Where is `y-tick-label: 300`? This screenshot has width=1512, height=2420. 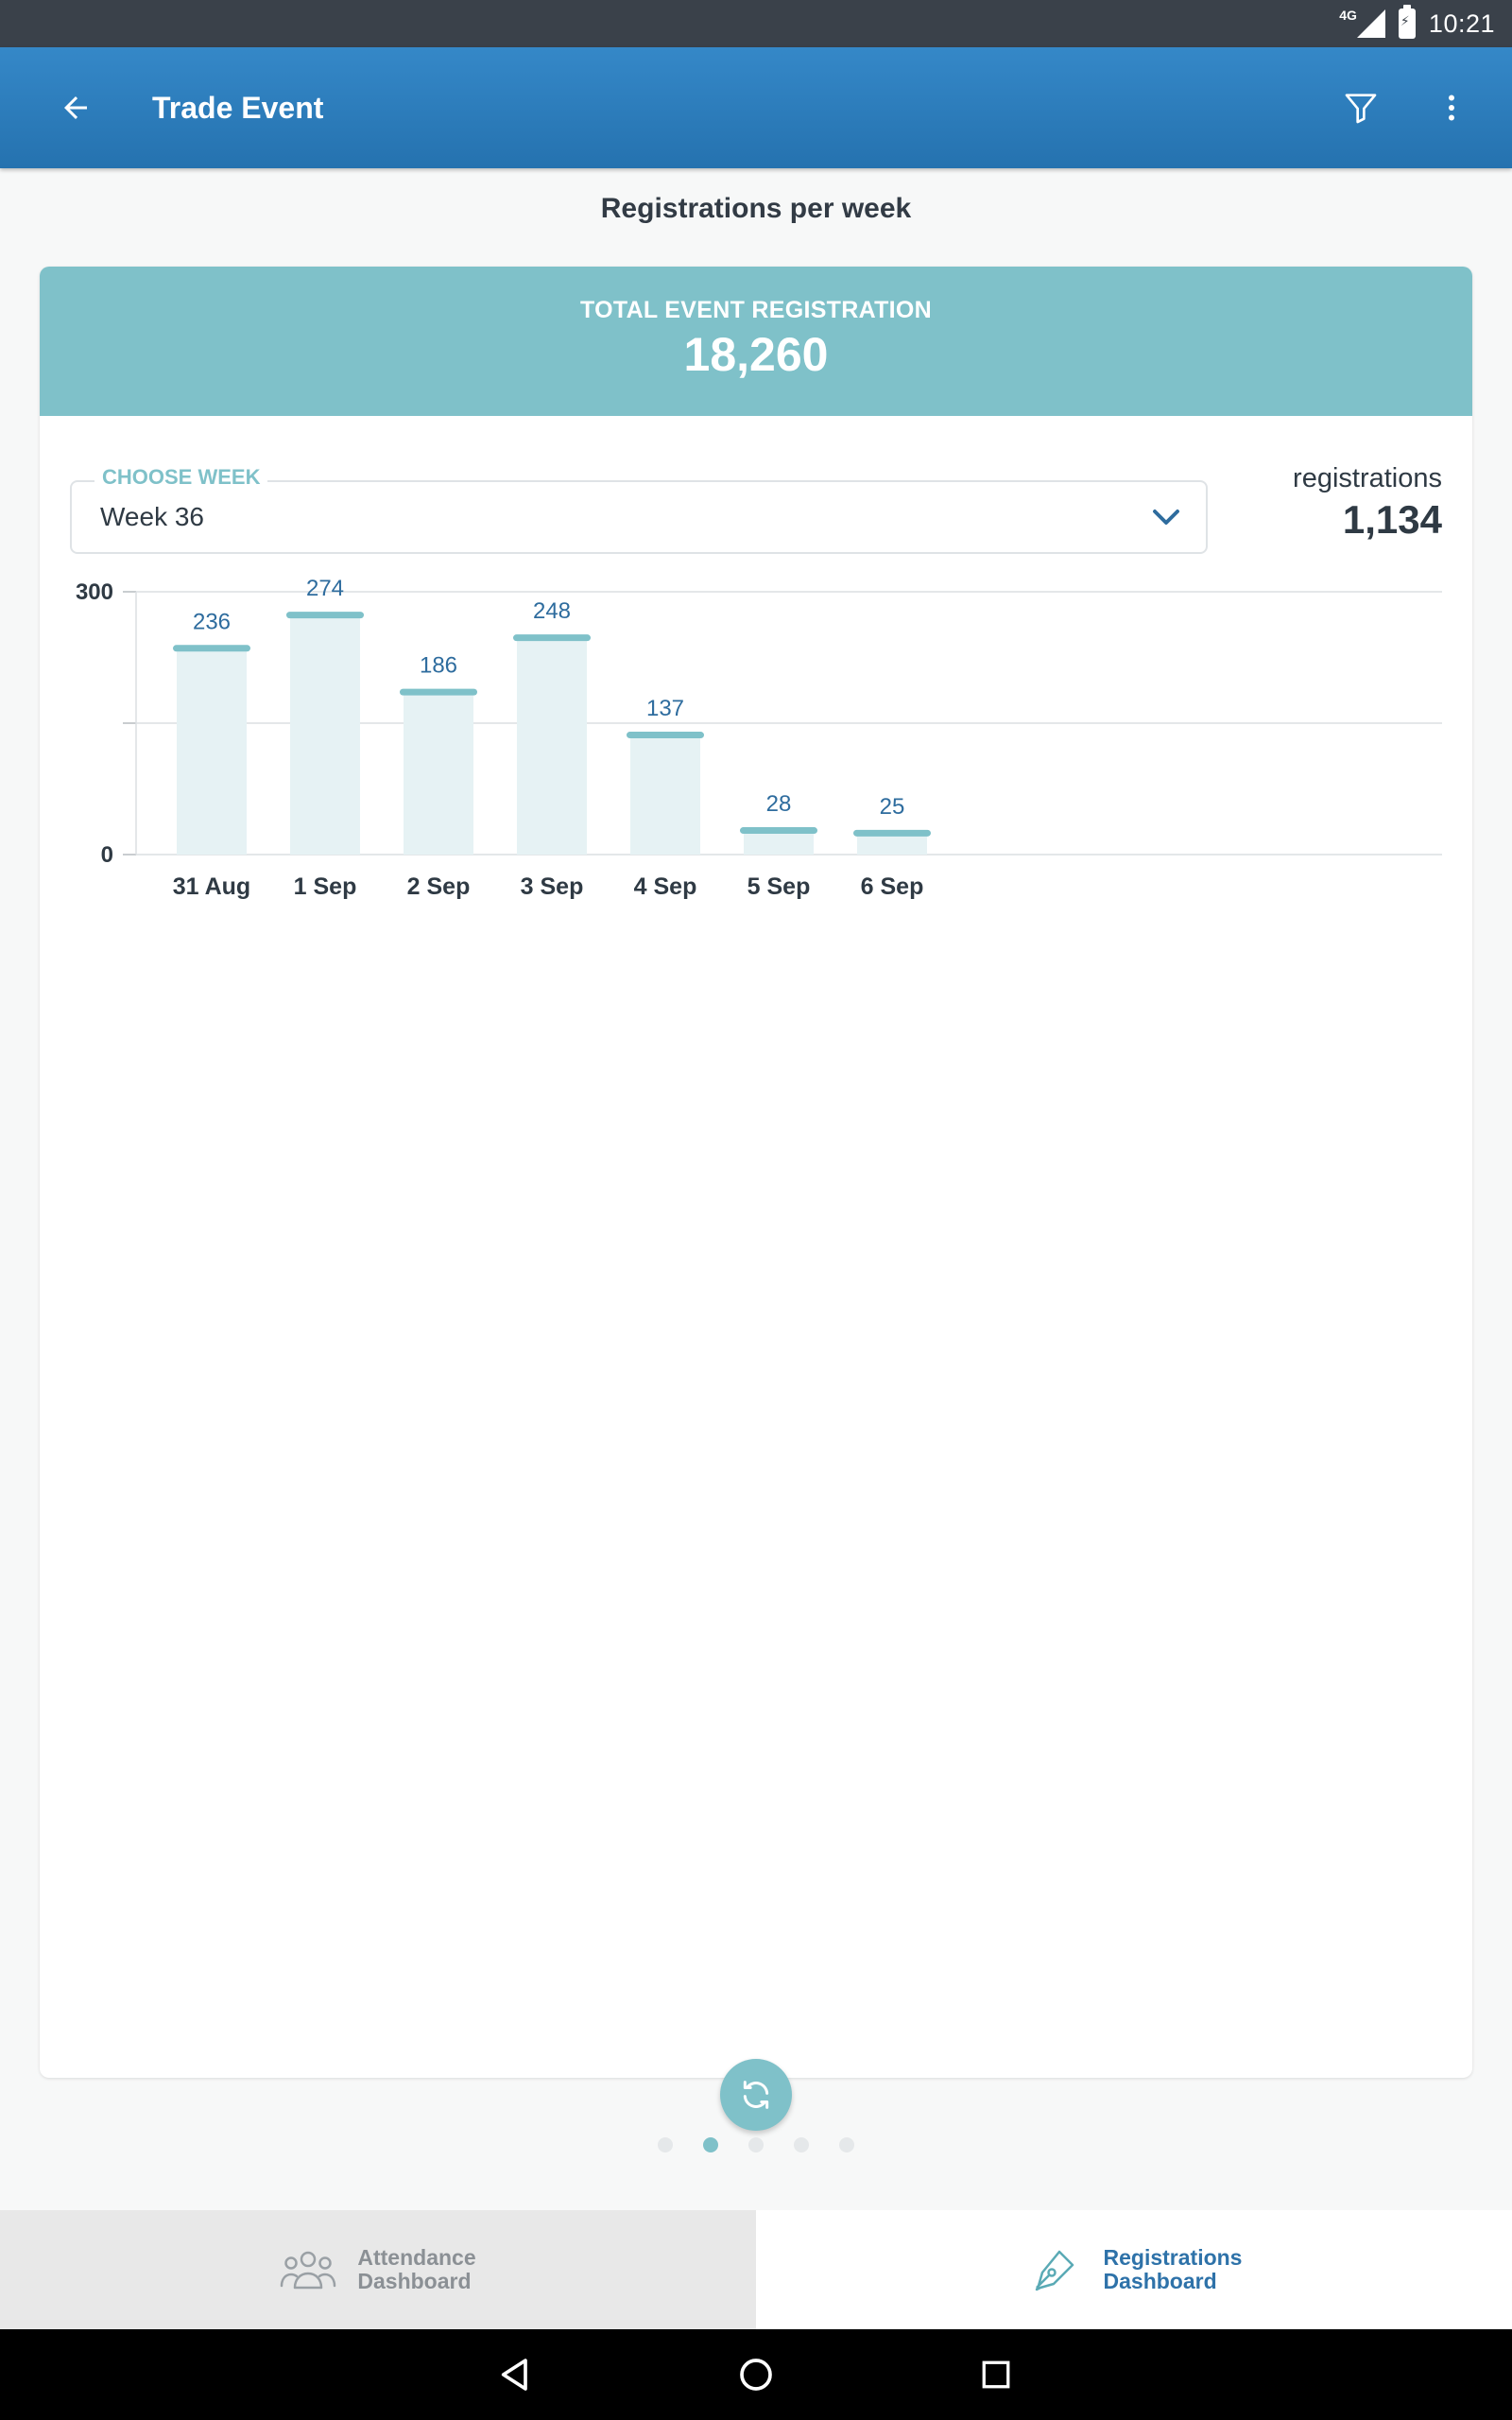
y-tick-label: 300 is located at coordinates (94, 592).